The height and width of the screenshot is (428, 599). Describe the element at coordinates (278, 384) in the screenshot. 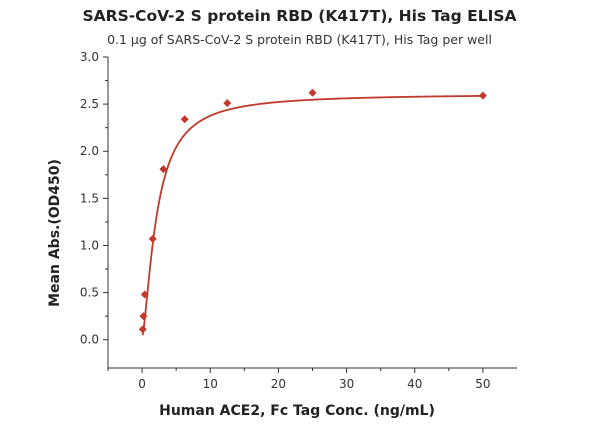

I see `x-tick-label: 20` at that location.